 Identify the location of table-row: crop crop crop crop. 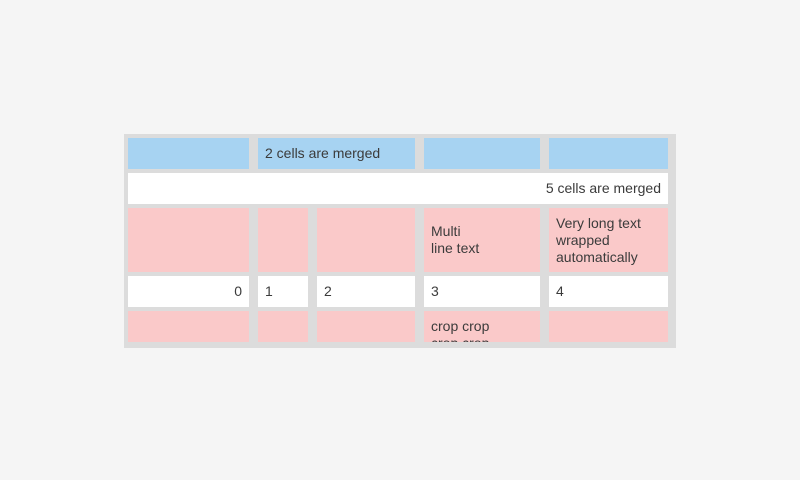
(400, 326).